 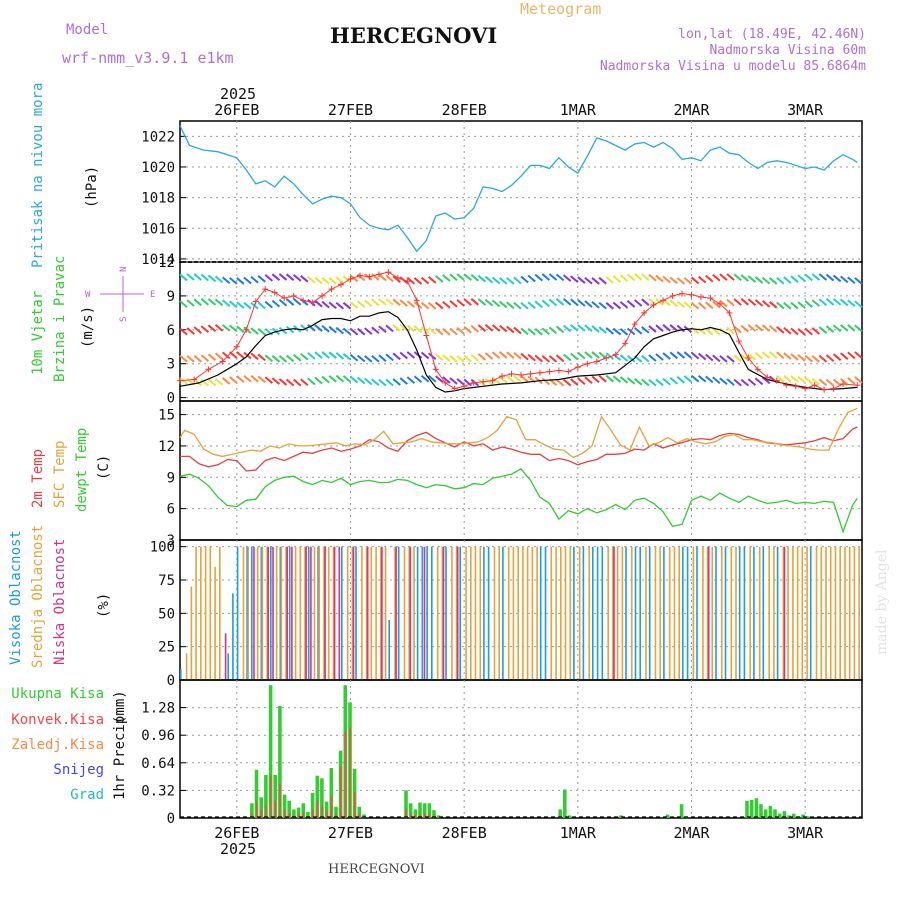 I want to click on y-tick-label: 1.28, so click(x=158, y=709).